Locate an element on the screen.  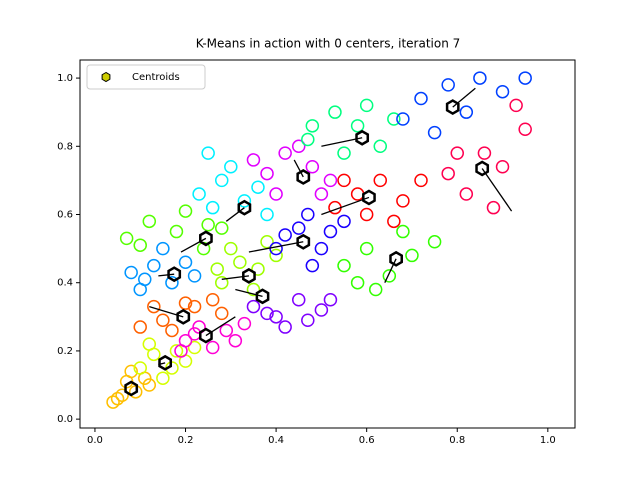
y-tick-label: 0.2 is located at coordinates (65, 351).